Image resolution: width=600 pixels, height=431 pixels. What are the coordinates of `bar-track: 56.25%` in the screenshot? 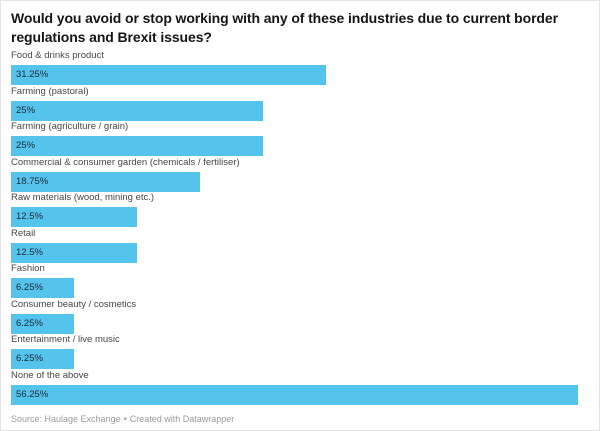 It's located at (294, 394).